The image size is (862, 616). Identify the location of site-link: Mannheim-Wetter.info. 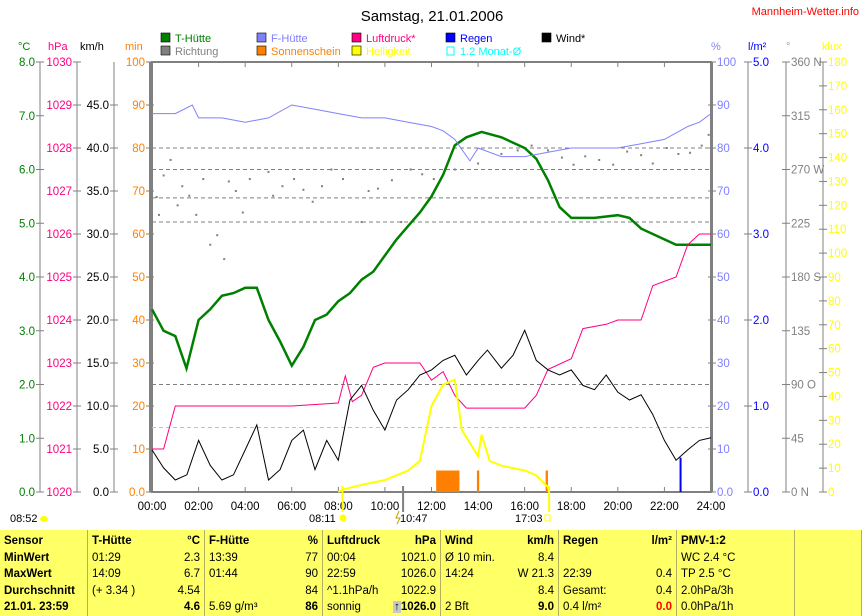
(805, 12).